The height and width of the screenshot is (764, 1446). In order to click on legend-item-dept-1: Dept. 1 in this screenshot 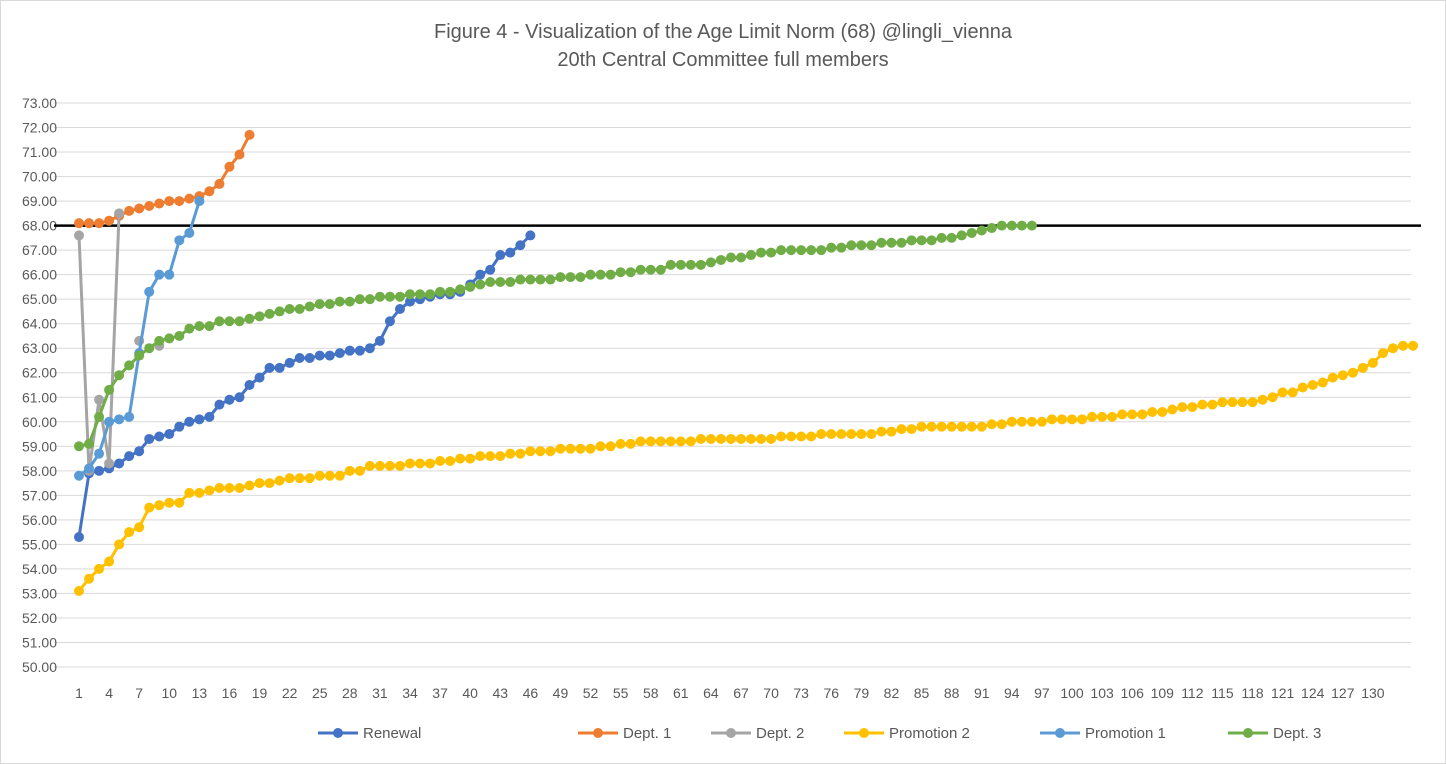, I will do `click(624, 733)`.